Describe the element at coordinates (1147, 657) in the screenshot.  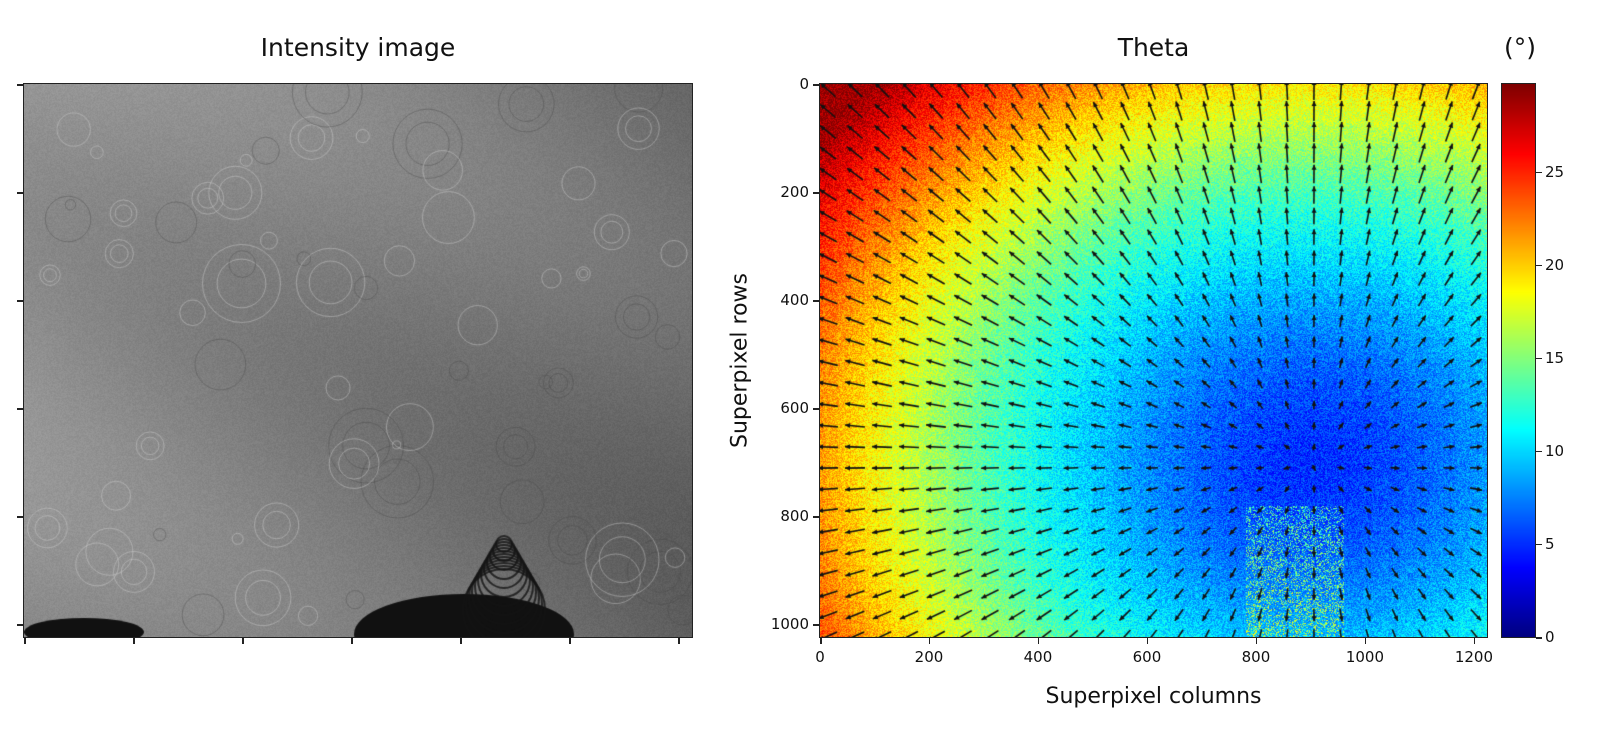
I see `x-tick-label: 600` at that location.